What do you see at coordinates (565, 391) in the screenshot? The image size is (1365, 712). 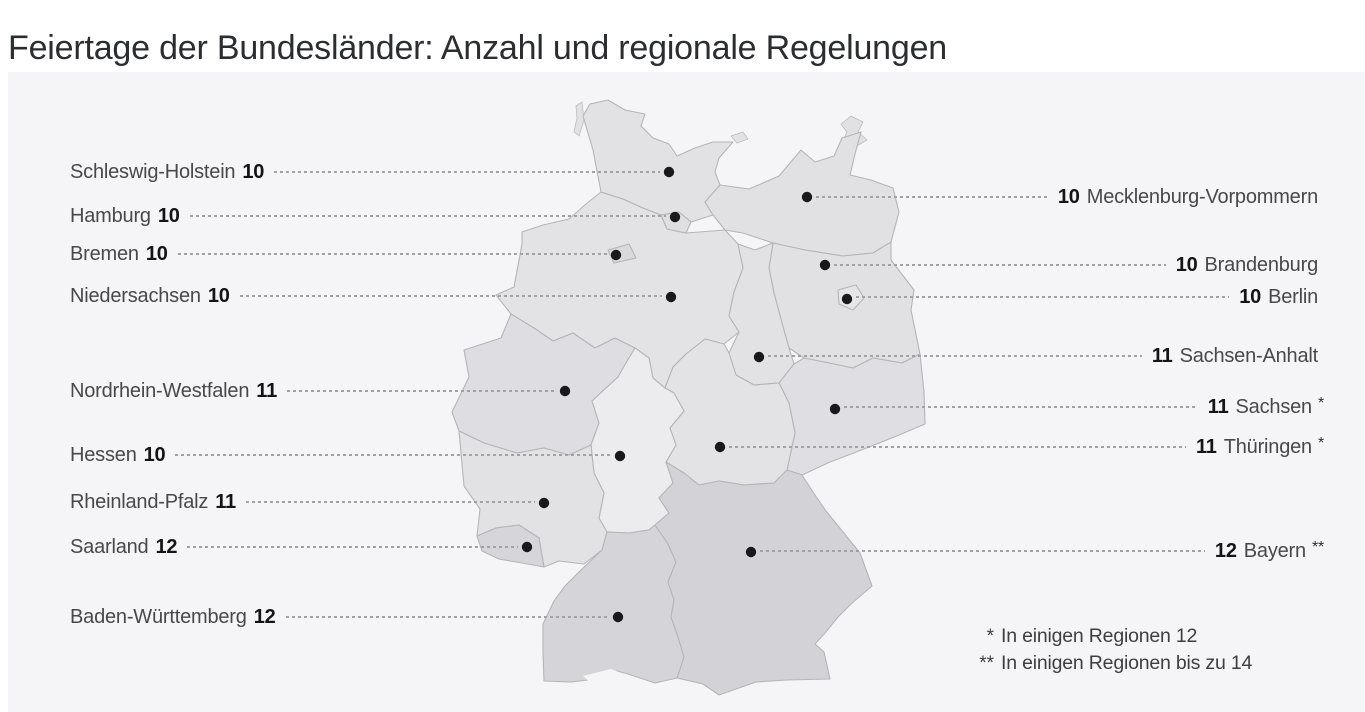 I see `dot-nordrhein-westfalen` at bounding box center [565, 391].